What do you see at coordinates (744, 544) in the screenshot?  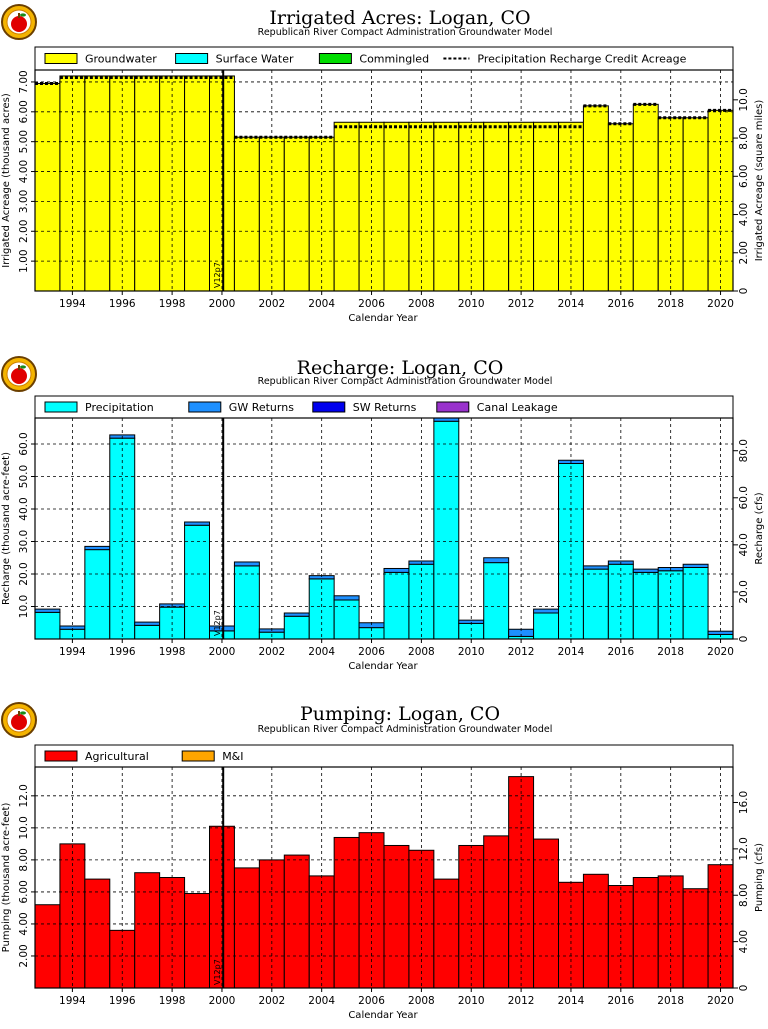 I see `y2-tick-label: 40.0` at bounding box center [744, 544].